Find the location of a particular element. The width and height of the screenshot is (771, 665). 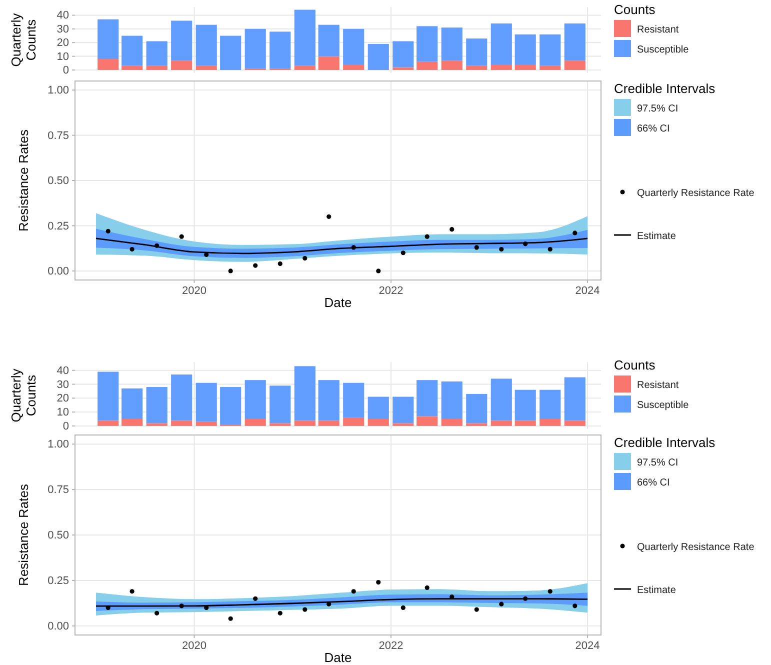

line-series is located at coordinates (341, 602).